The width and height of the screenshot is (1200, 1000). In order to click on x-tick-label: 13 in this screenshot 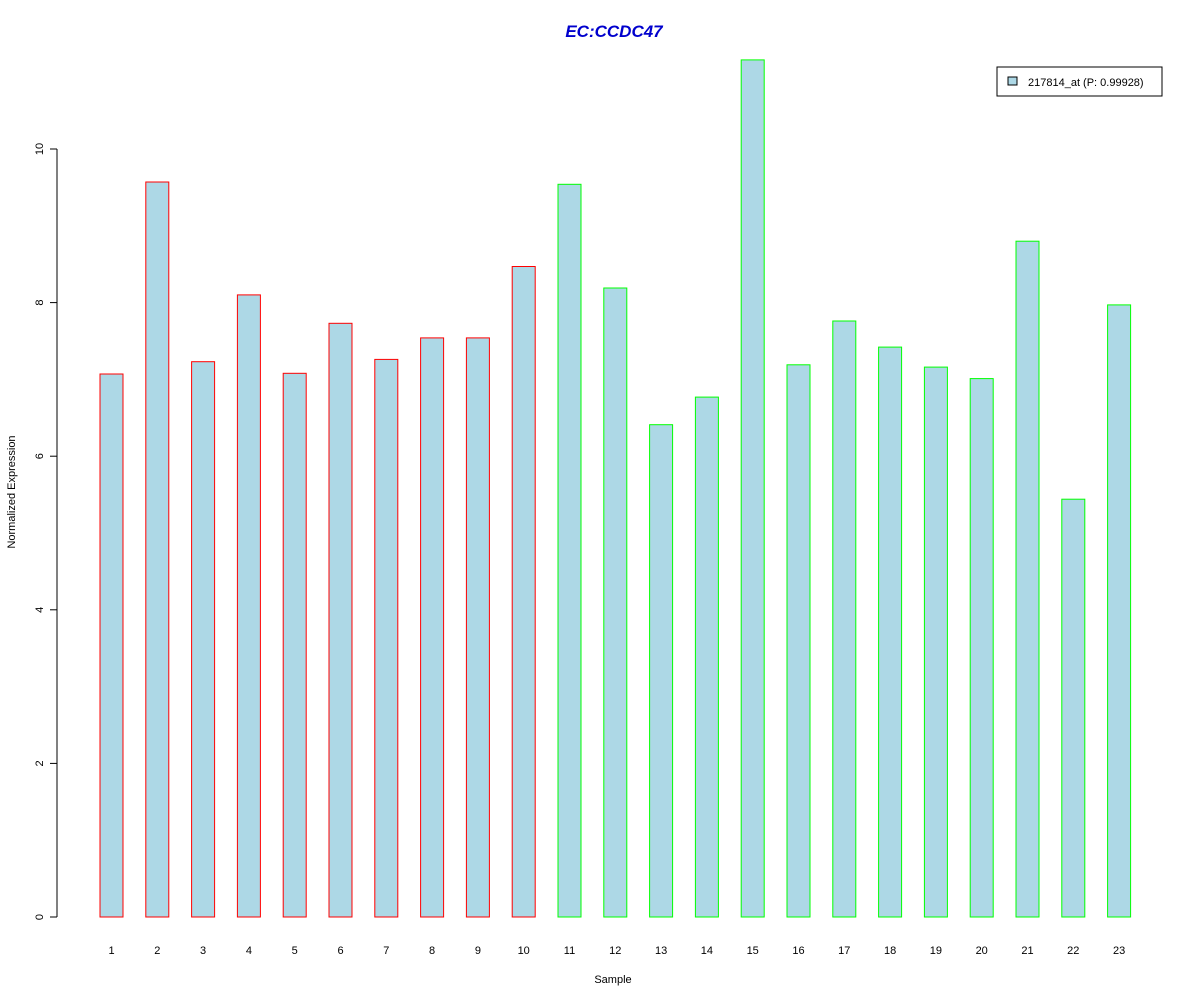, I will do `click(661, 951)`.